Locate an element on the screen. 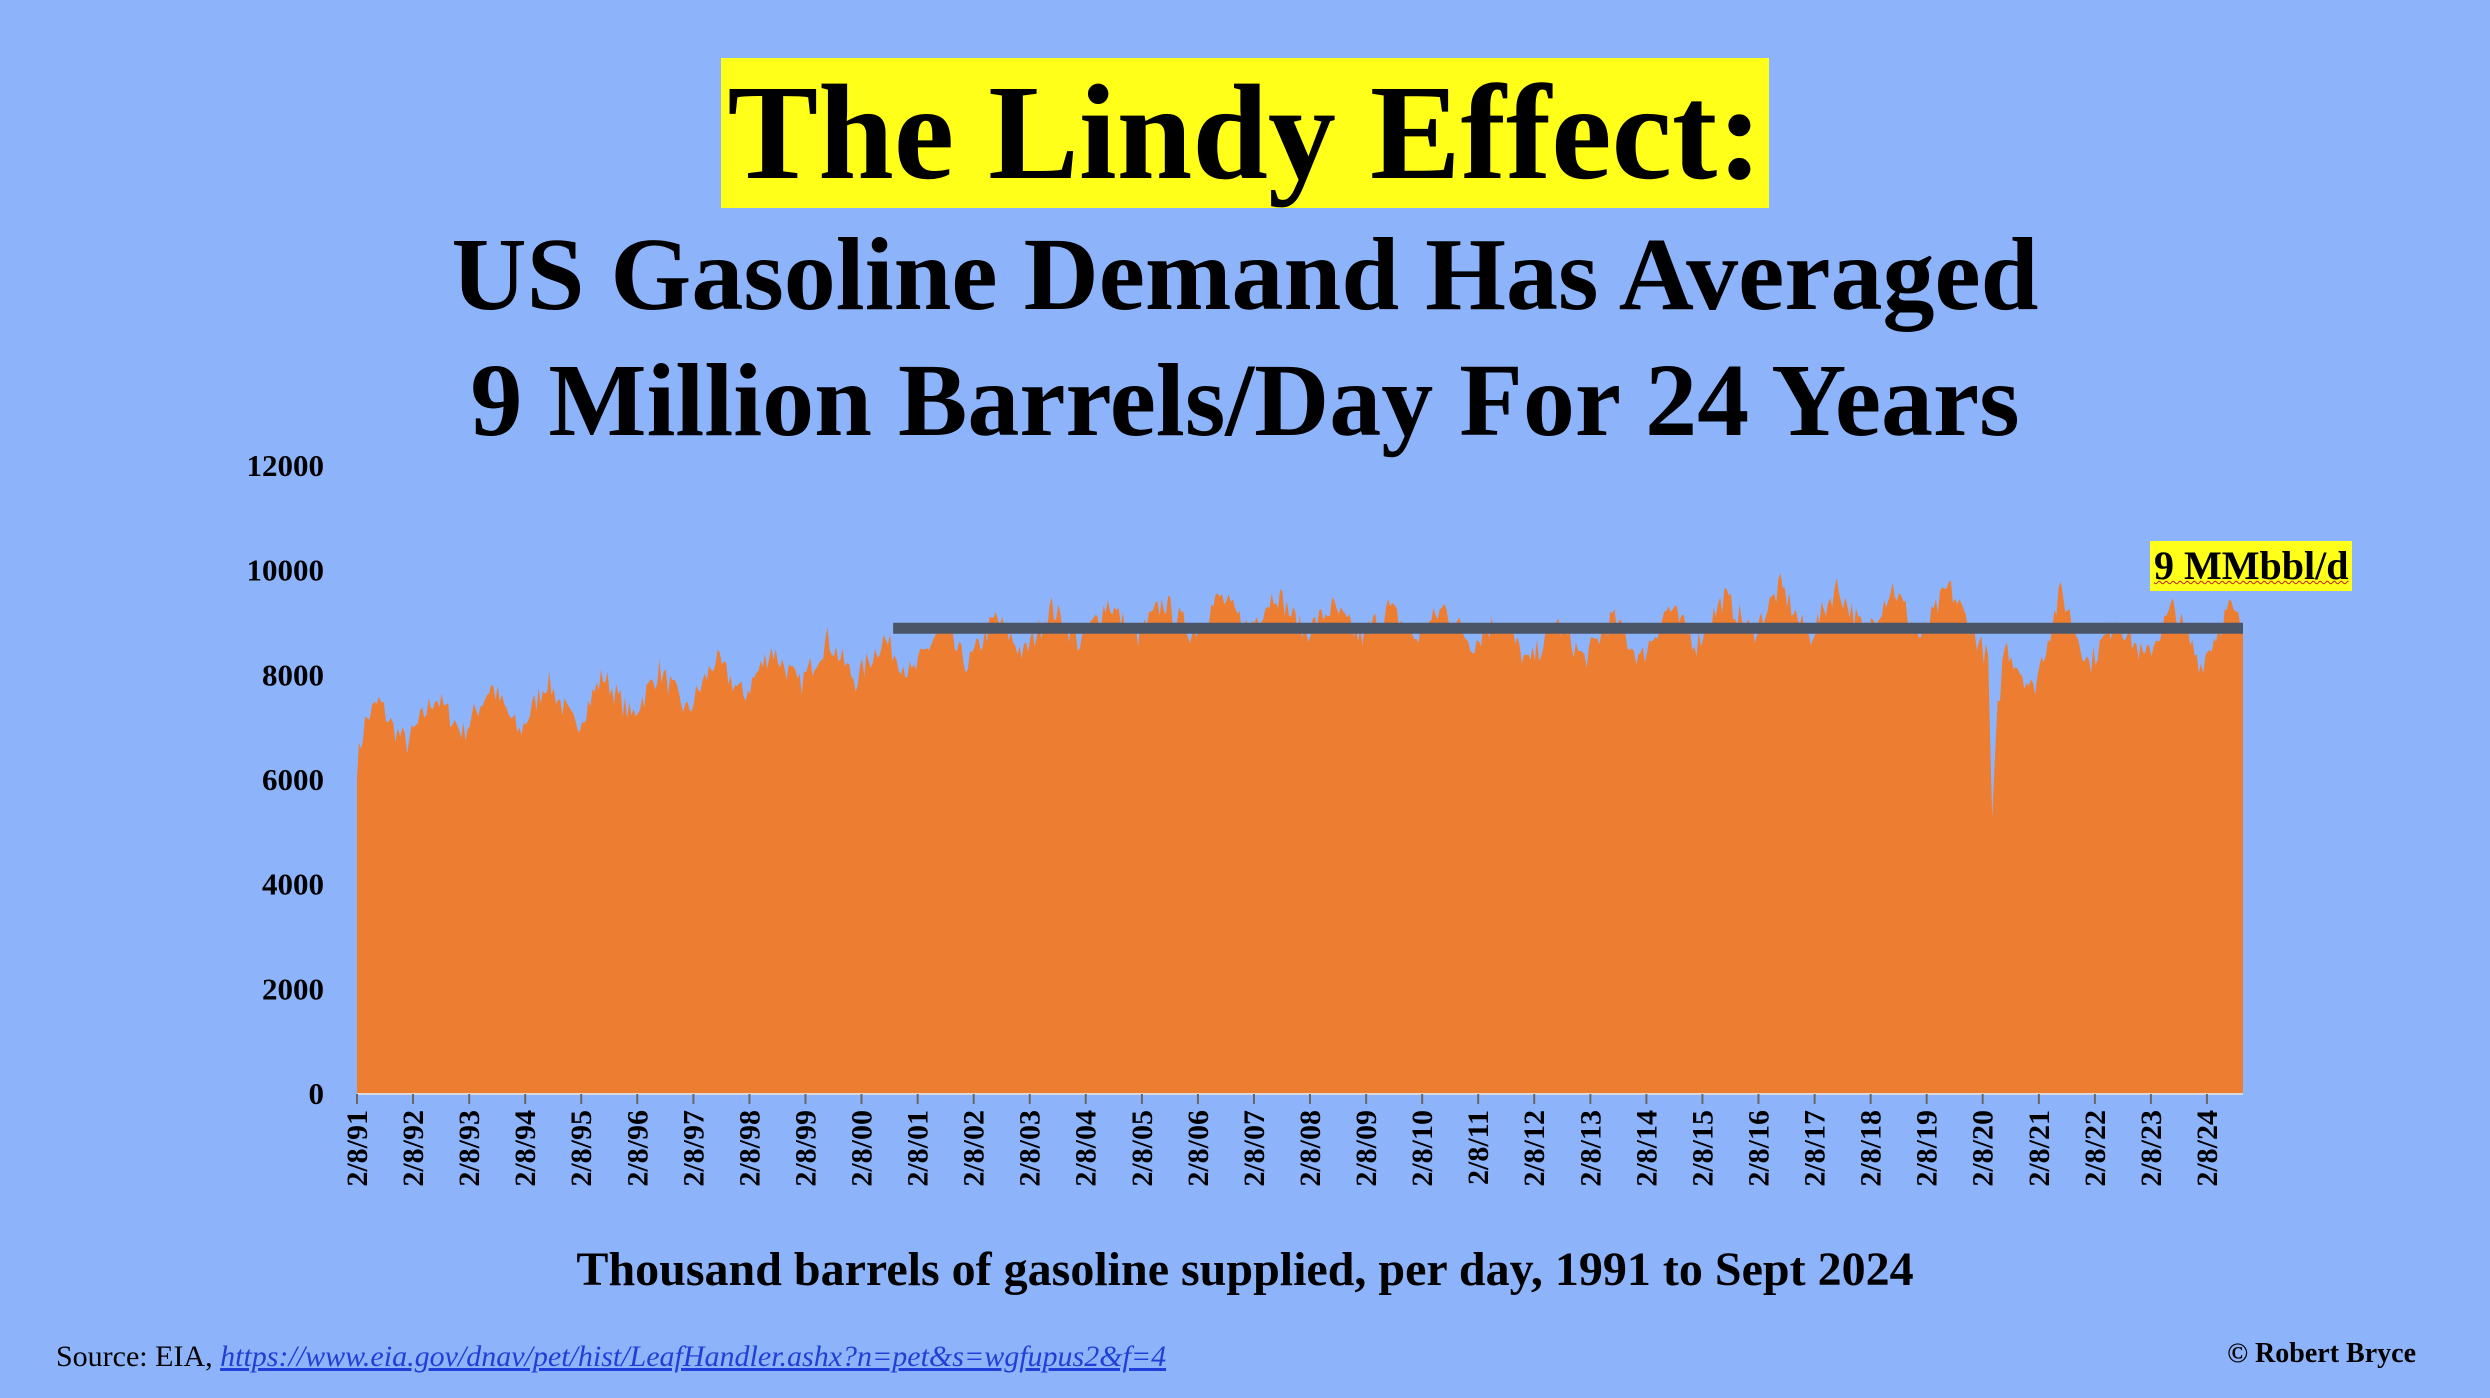  x-tick-label: 2/8/08 is located at coordinates (1310, 1148).